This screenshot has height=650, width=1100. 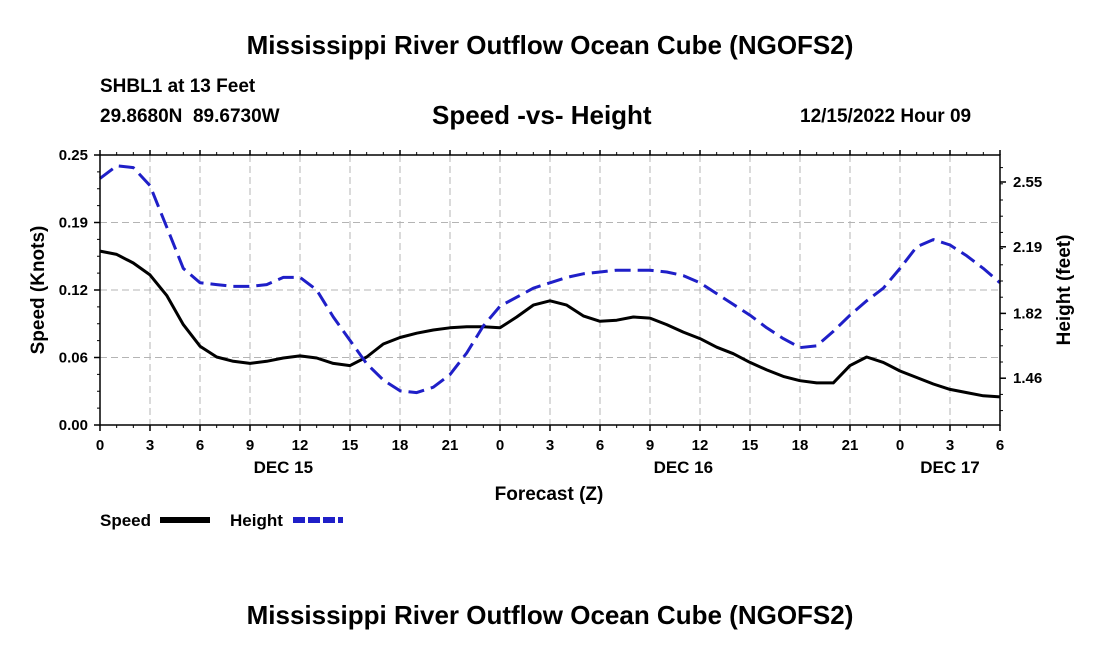 What do you see at coordinates (1027, 313) in the screenshot?
I see `y2-tick-label: 1.82` at bounding box center [1027, 313].